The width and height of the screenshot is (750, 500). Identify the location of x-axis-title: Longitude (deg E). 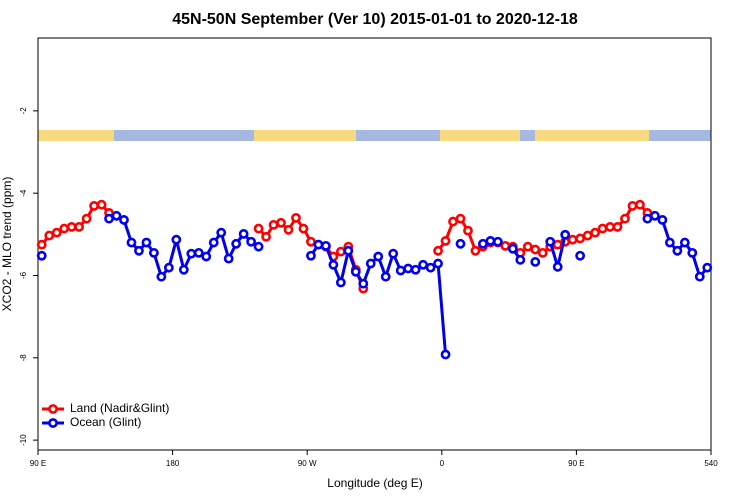
(374, 483).